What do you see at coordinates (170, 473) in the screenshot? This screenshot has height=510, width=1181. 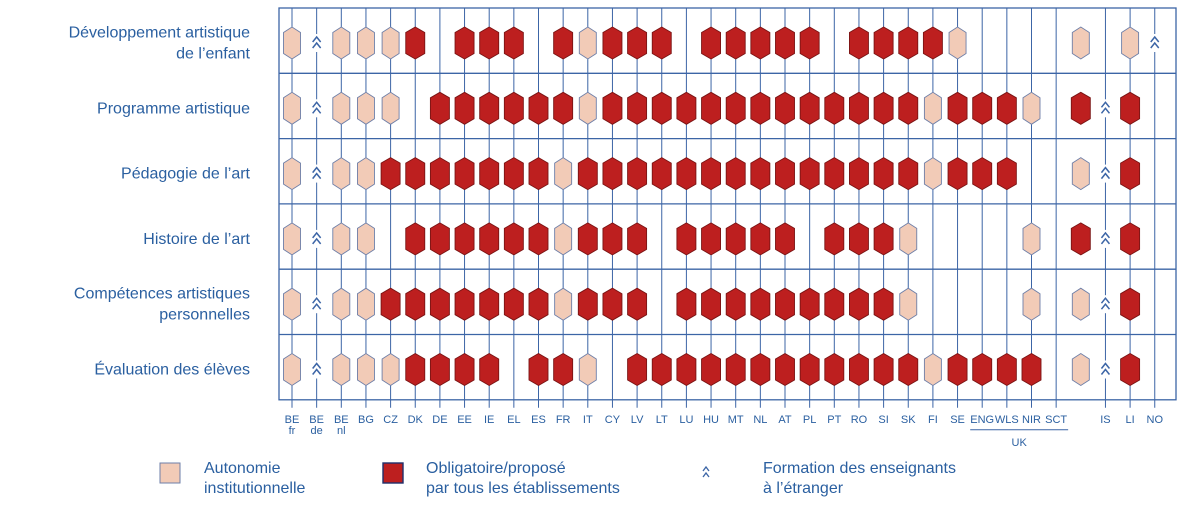 I see `legend-swatch-autonomy` at bounding box center [170, 473].